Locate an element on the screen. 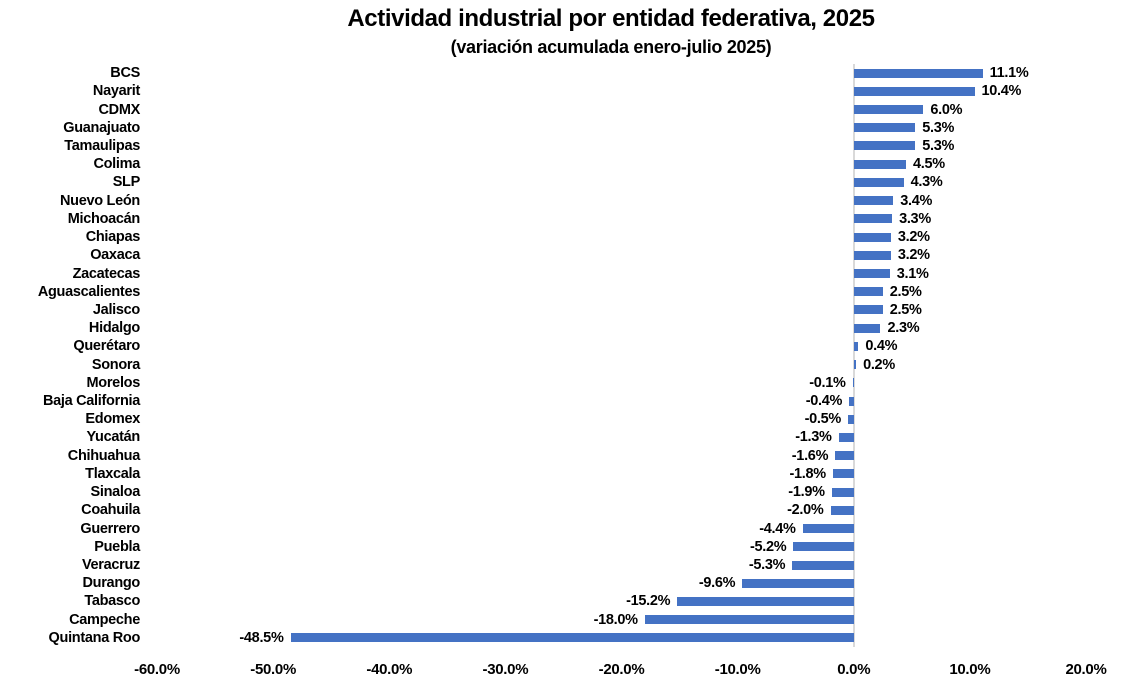 Image resolution: width=1121 pixels, height=693 pixels. category-label: Sinaloa is located at coordinates (115, 492).